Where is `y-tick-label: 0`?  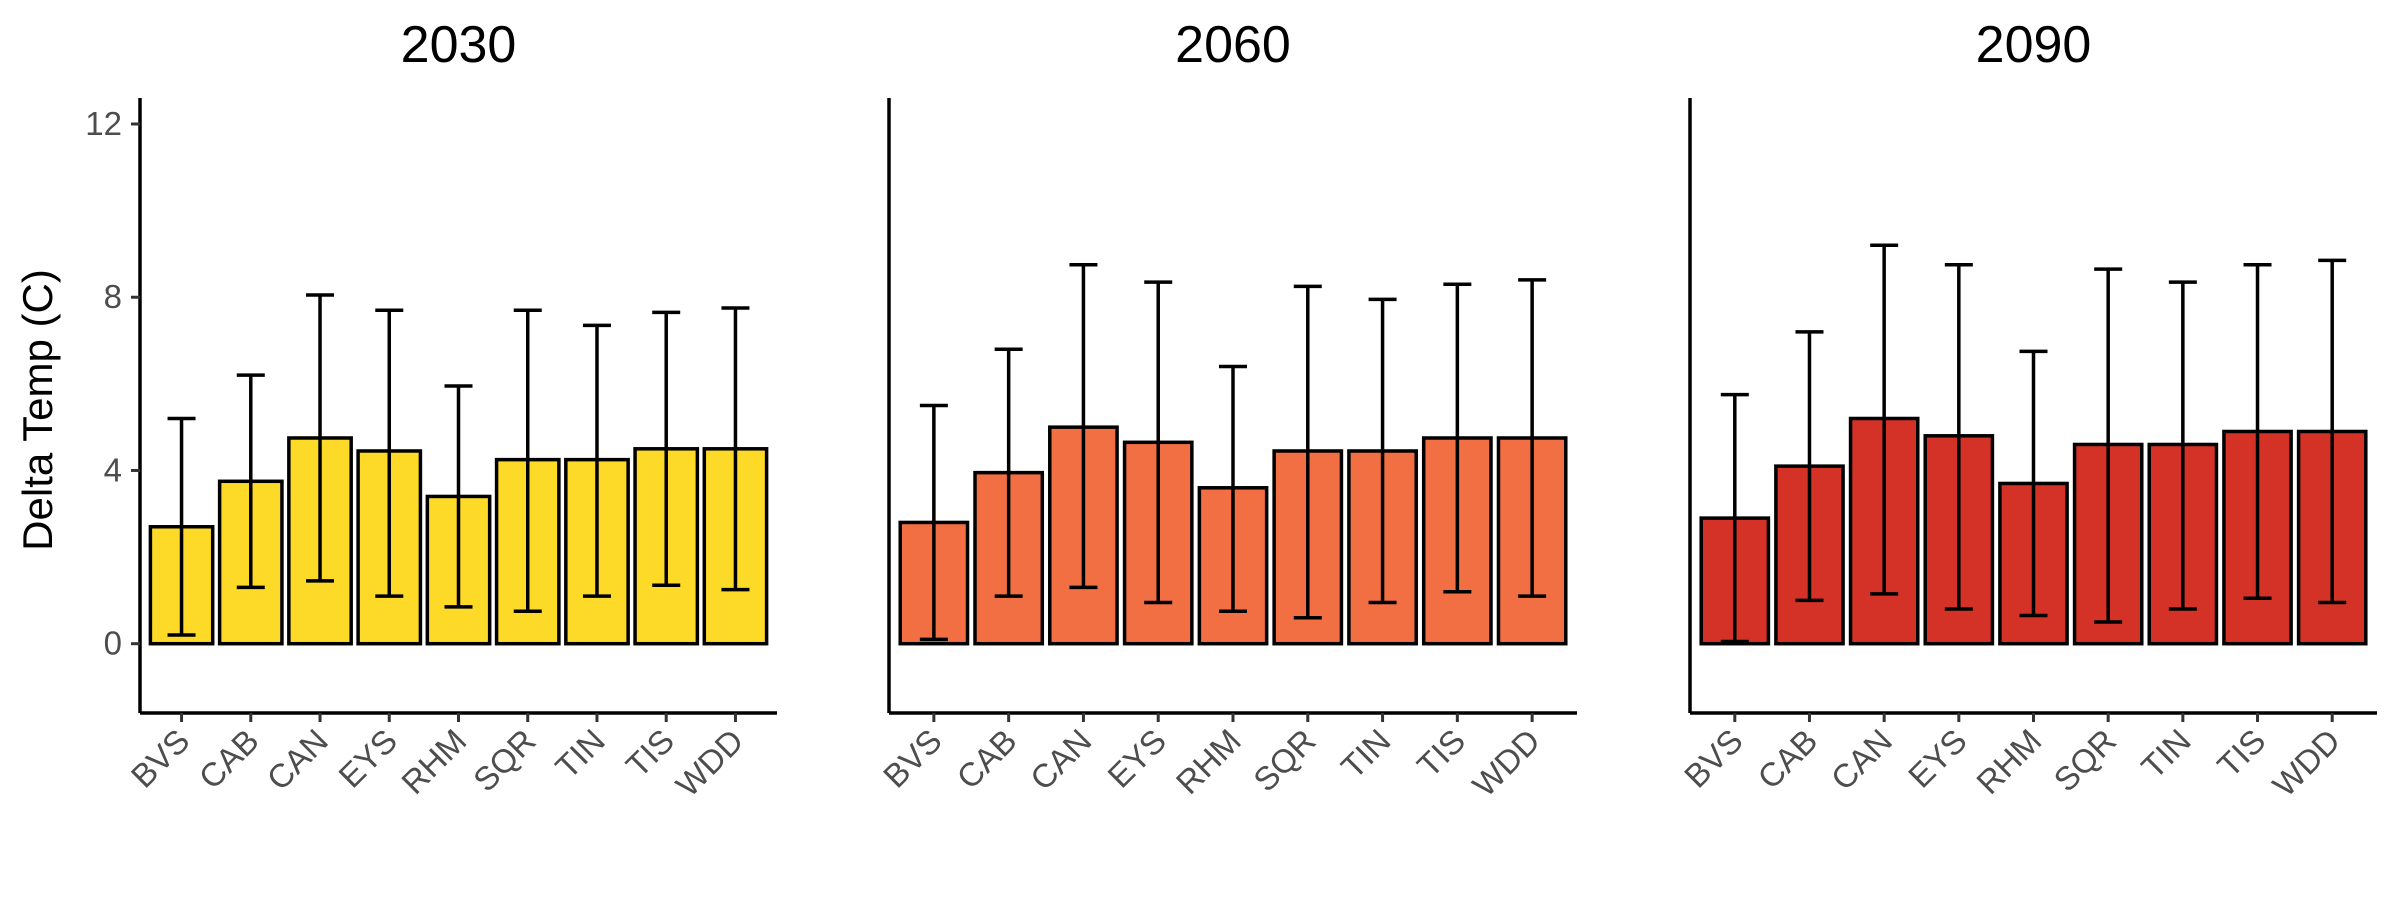
y-tick-label: 0 is located at coordinates (113, 643).